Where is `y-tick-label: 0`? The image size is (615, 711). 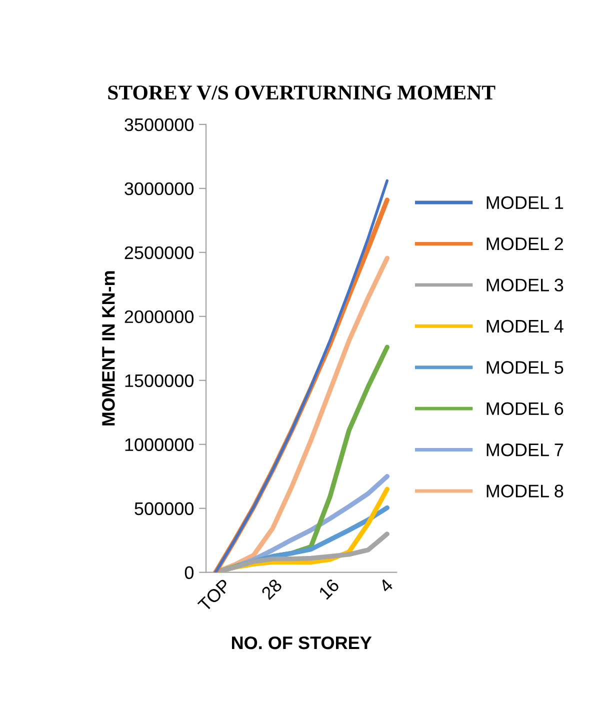
y-tick-label: 0 is located at coordinates (189, 573).